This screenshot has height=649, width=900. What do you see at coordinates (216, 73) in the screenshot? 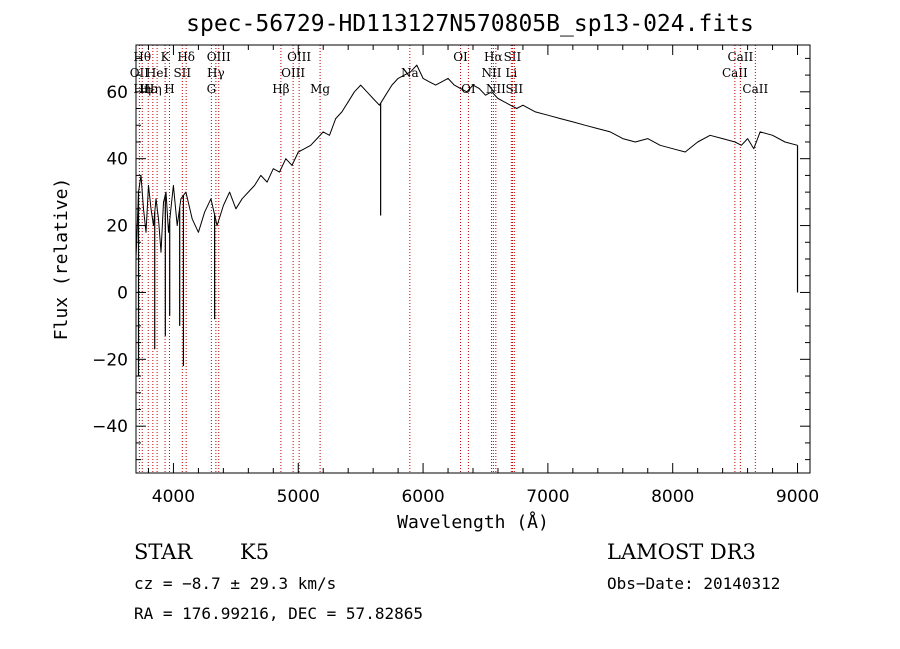
I see `marker-label: Hγ` at bounding box center [216, 73].